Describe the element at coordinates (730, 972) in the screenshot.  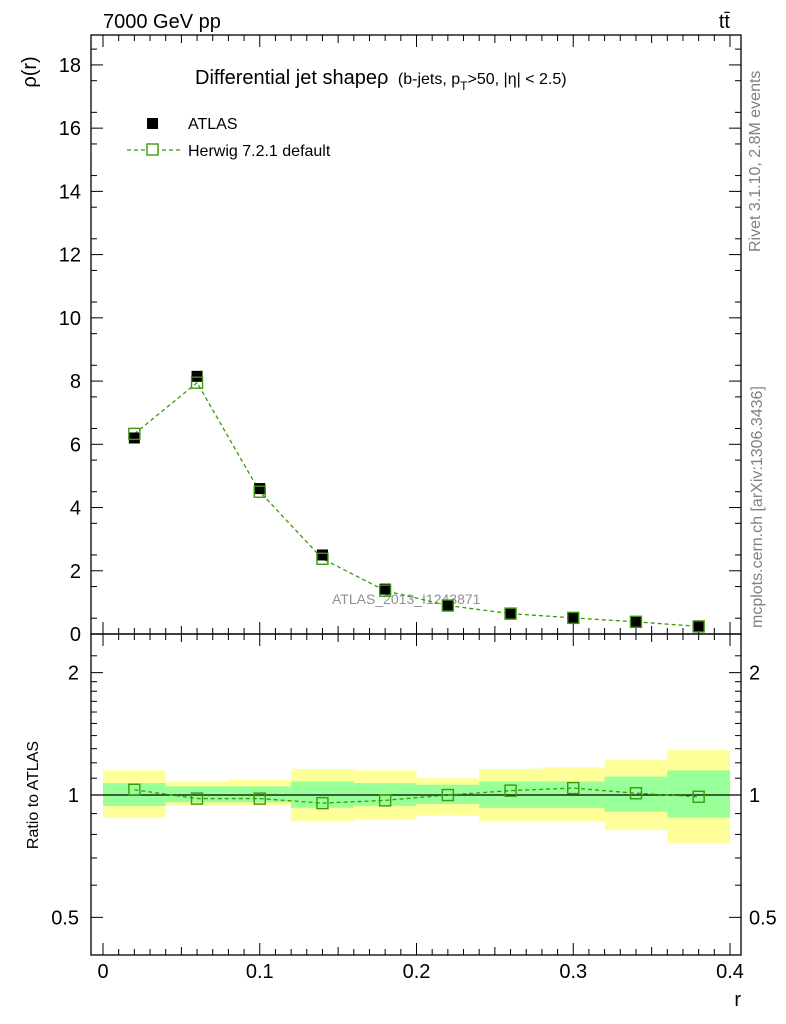
I see `x-tick-label: 0.4` at that location.